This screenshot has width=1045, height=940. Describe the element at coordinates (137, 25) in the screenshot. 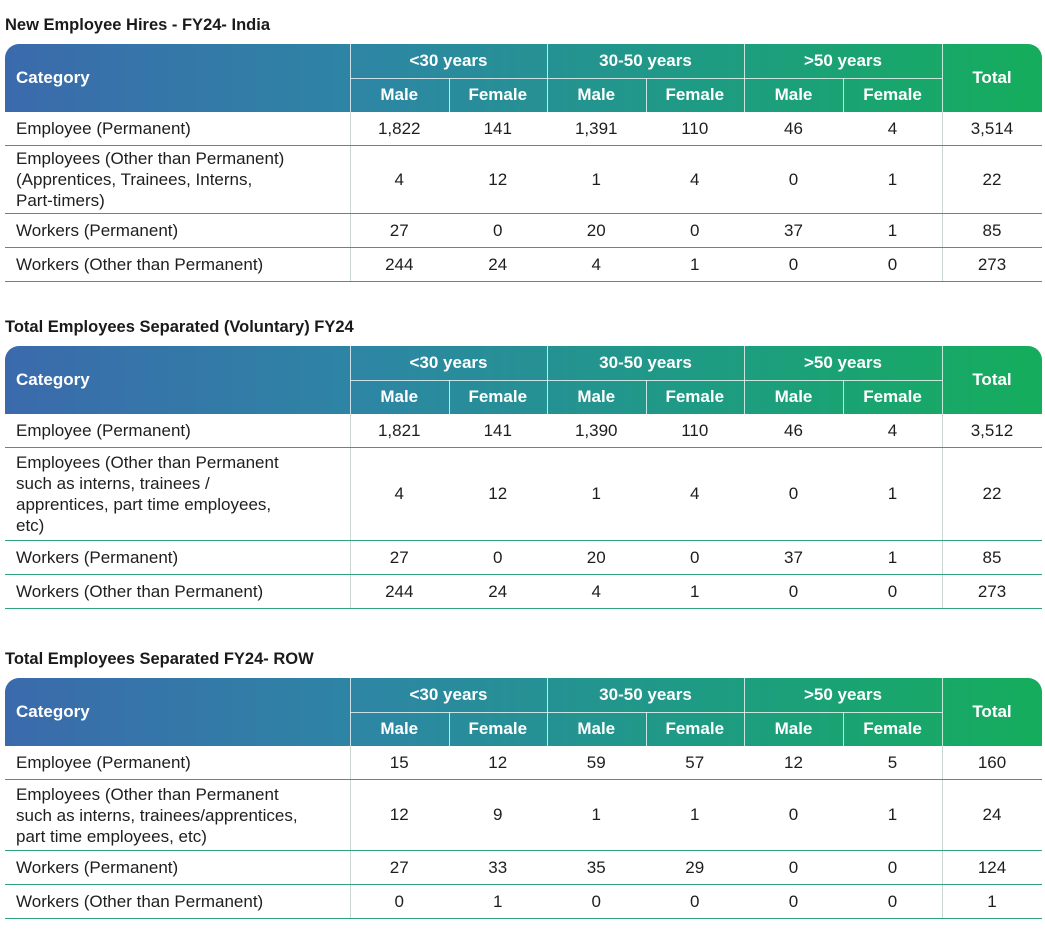

I see `section-title: New Employee Hires - FY24- India` at that location.